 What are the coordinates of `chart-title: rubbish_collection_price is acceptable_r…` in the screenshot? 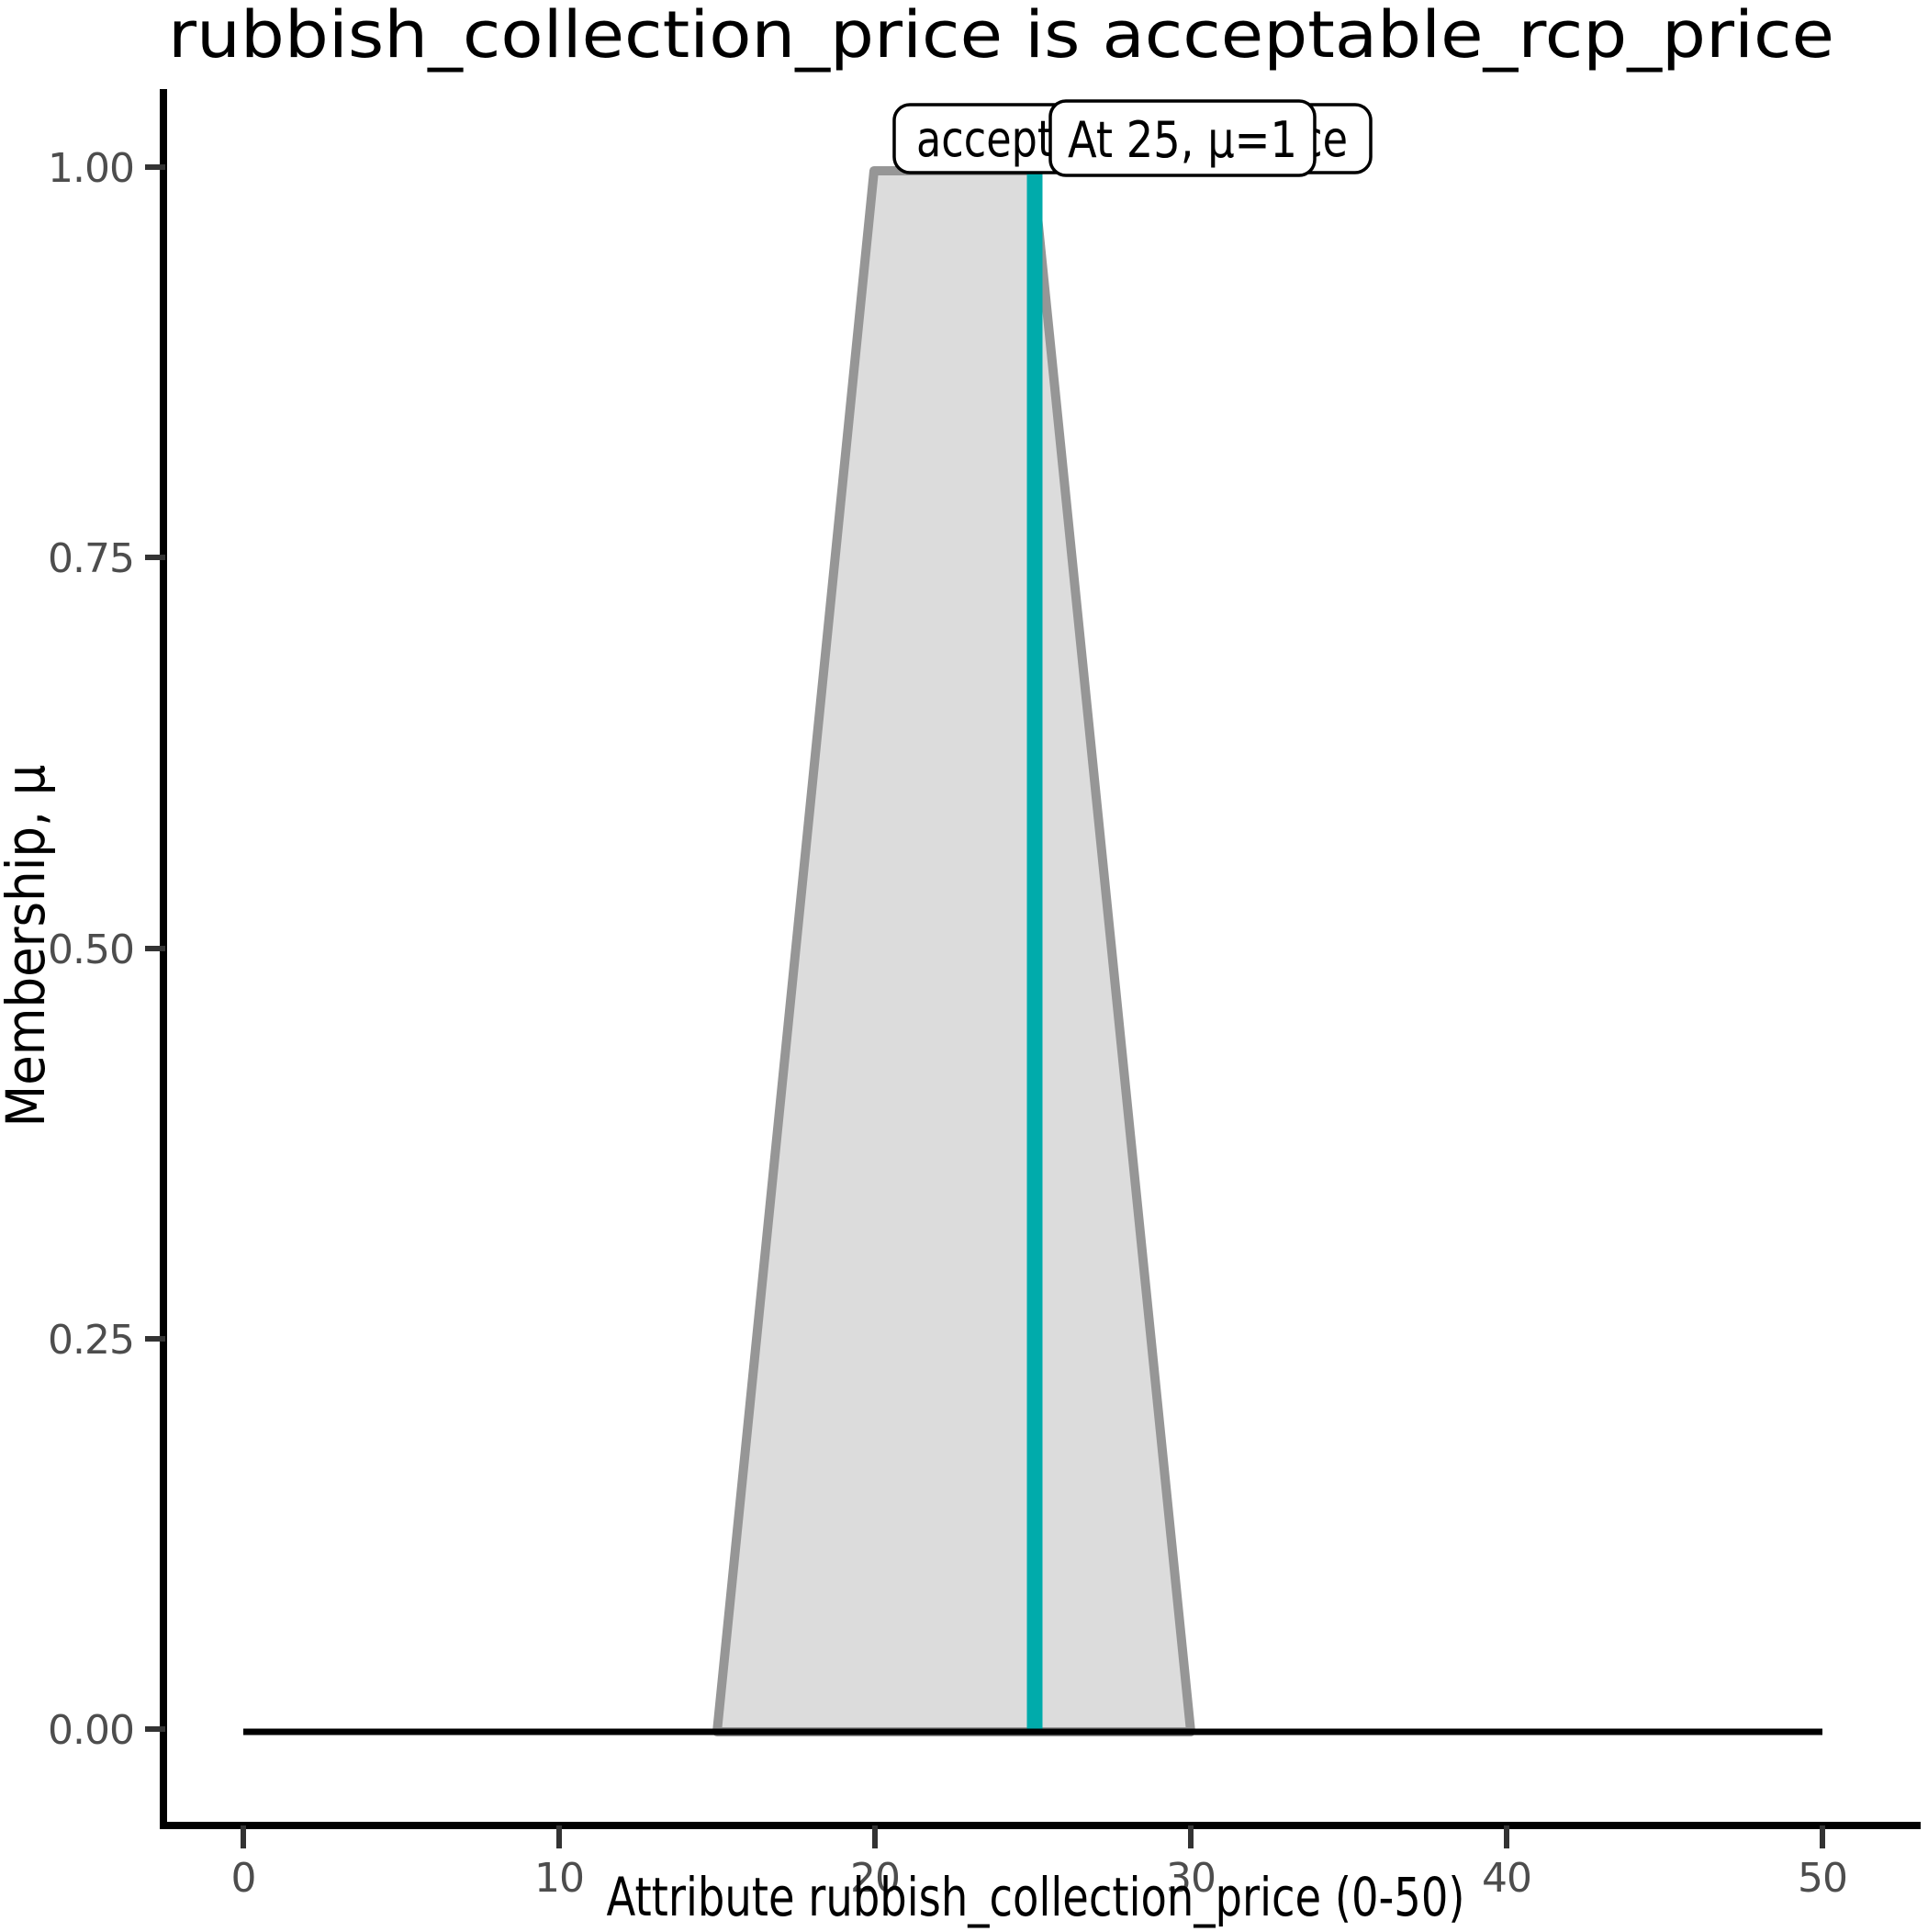 It's located at (1001, 36).